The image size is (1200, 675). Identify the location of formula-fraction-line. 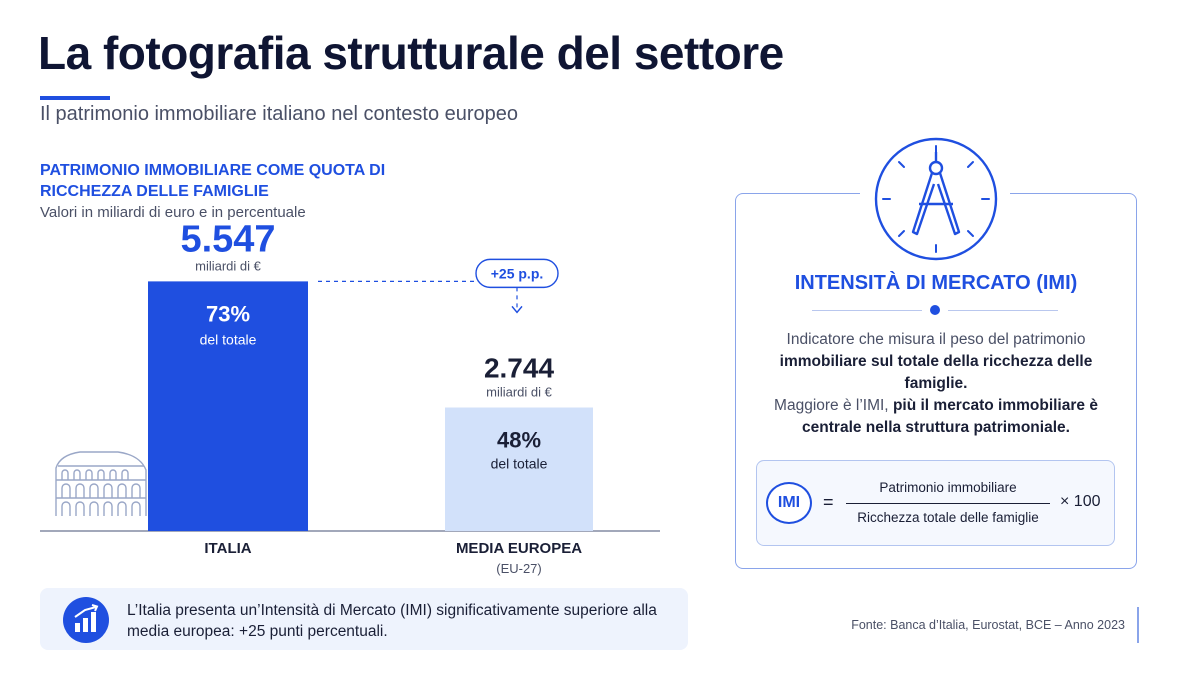
(948, 503).